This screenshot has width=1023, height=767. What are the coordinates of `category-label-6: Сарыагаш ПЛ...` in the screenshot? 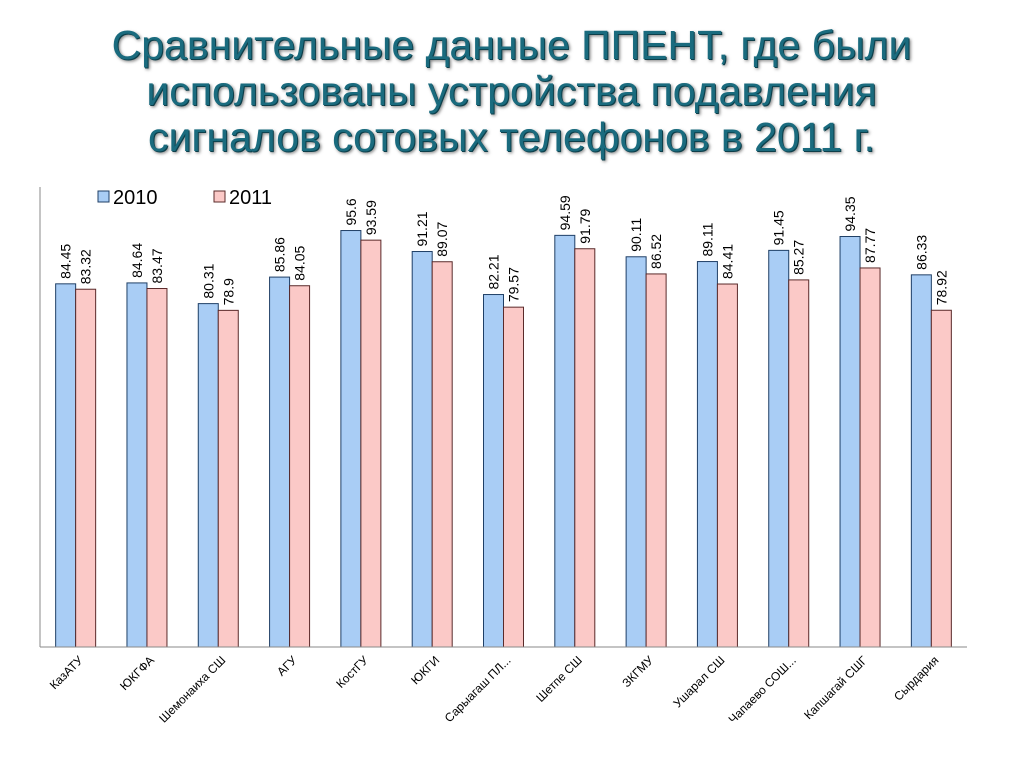 It's located at (478, 689).